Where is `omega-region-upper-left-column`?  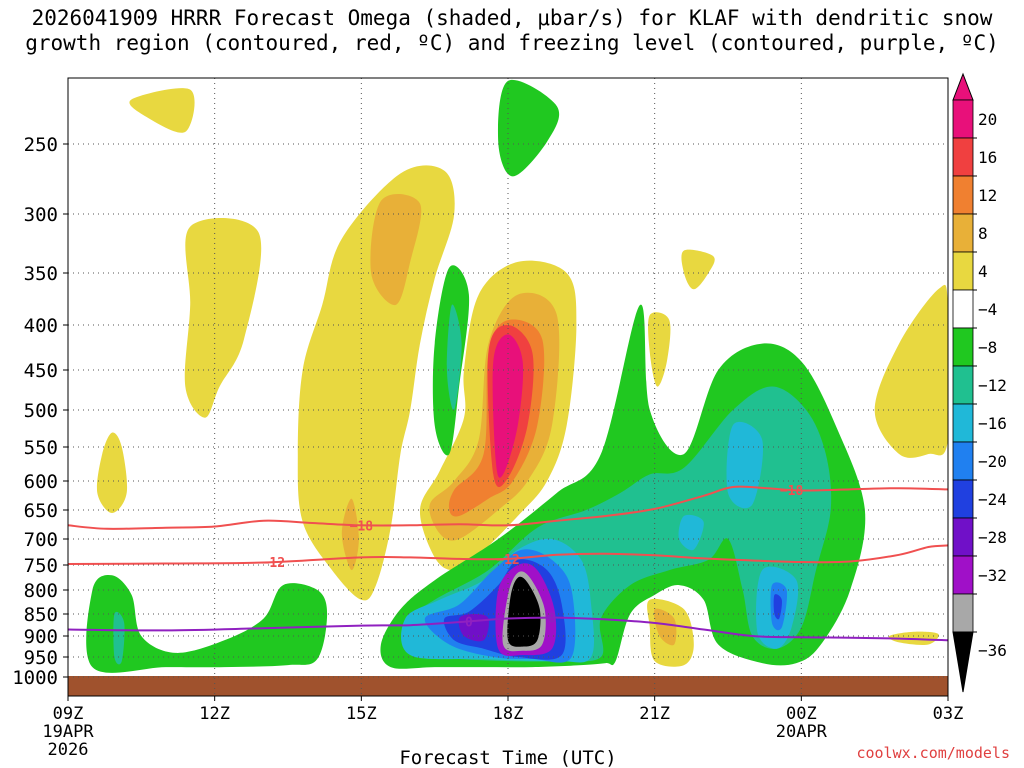
omega-region-upper-left-column is located at coordinates (223, 317).